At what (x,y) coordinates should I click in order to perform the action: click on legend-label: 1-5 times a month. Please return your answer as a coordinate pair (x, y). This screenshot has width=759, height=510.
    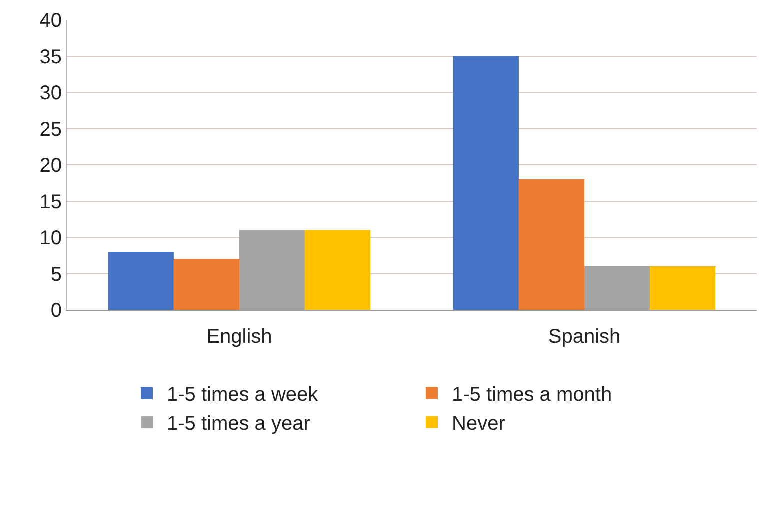
    Looking at the image, I should click on (532, 395).